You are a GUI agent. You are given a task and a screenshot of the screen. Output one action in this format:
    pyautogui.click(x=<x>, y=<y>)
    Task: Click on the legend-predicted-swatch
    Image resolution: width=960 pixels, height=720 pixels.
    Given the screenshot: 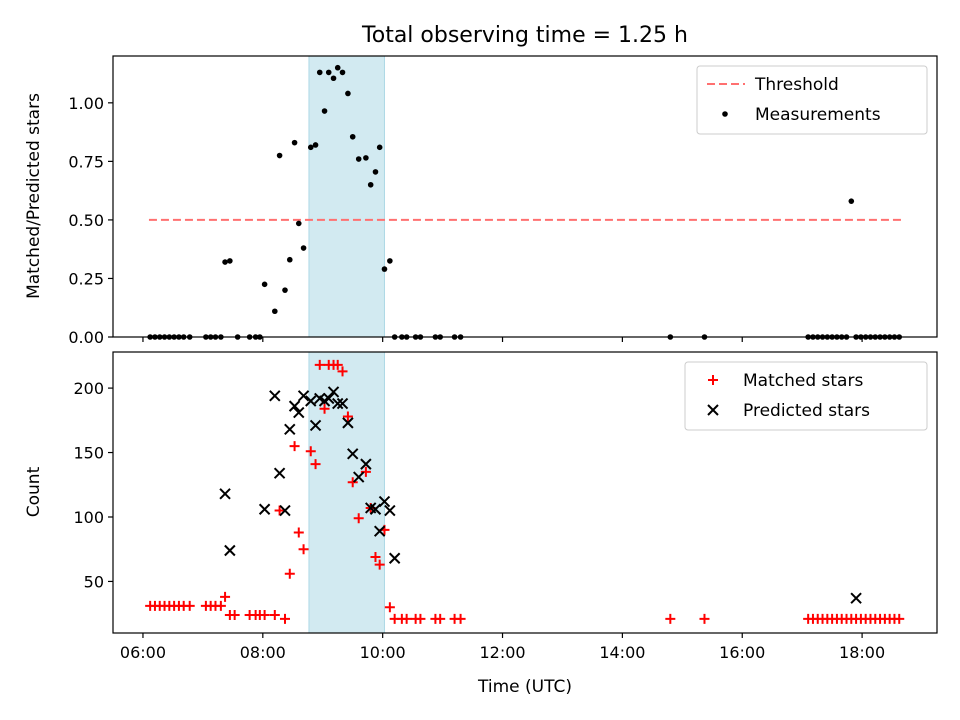 What is the action you would take?
    pyautogui.click(x=713, y=410)
    